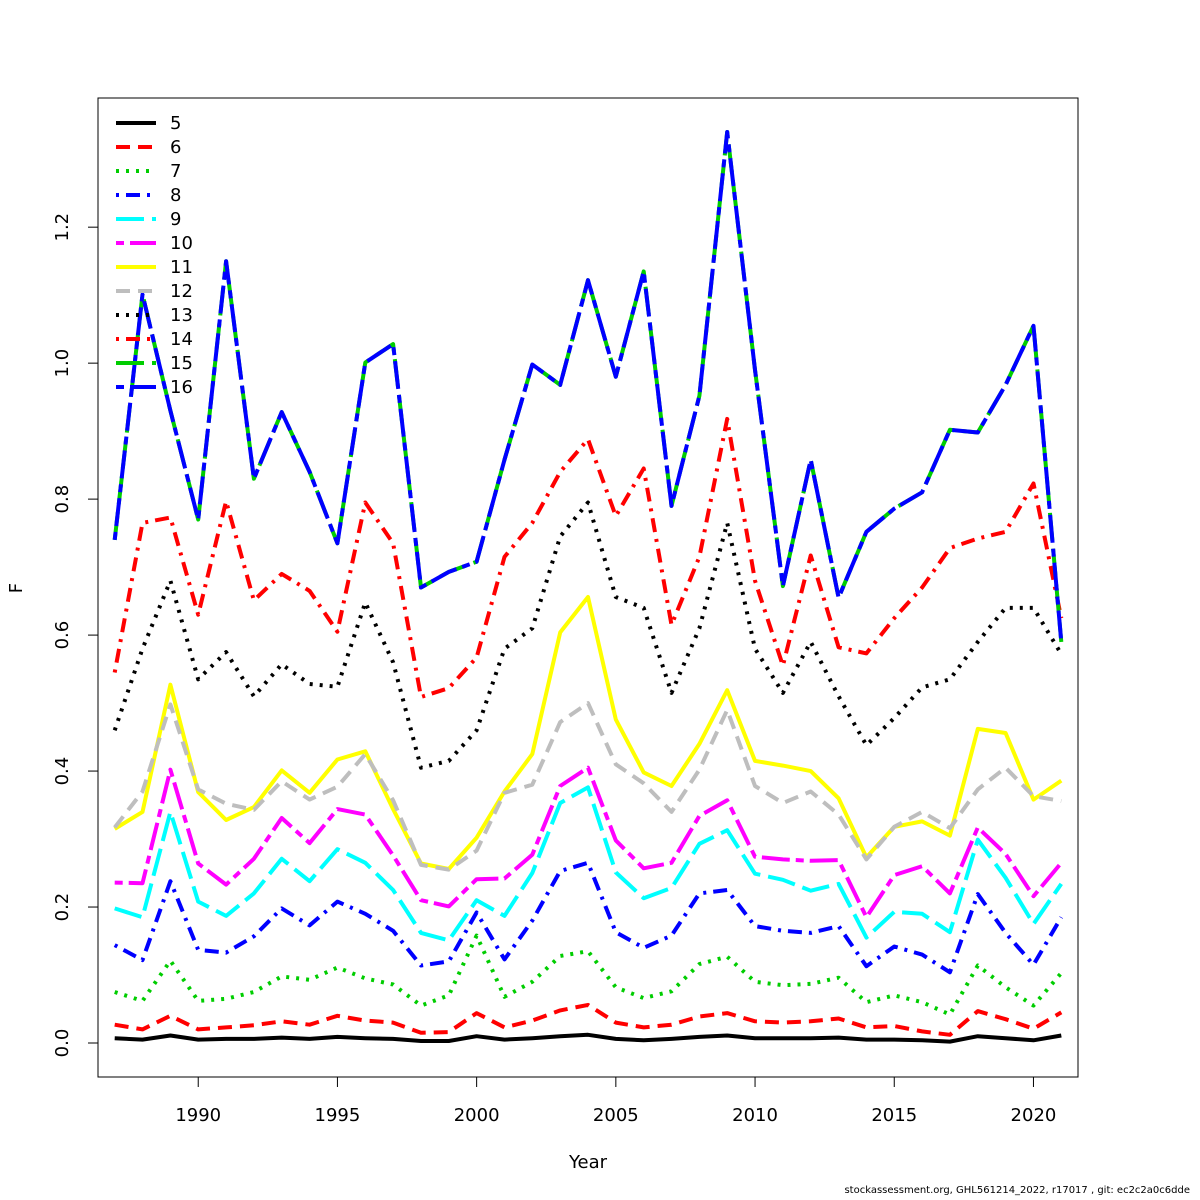 This screenshot has height=1200, width=1200. Describe the element at coordinates (62, 771) in the screenshot. I see `y-tick-label: 0.4` at that location.